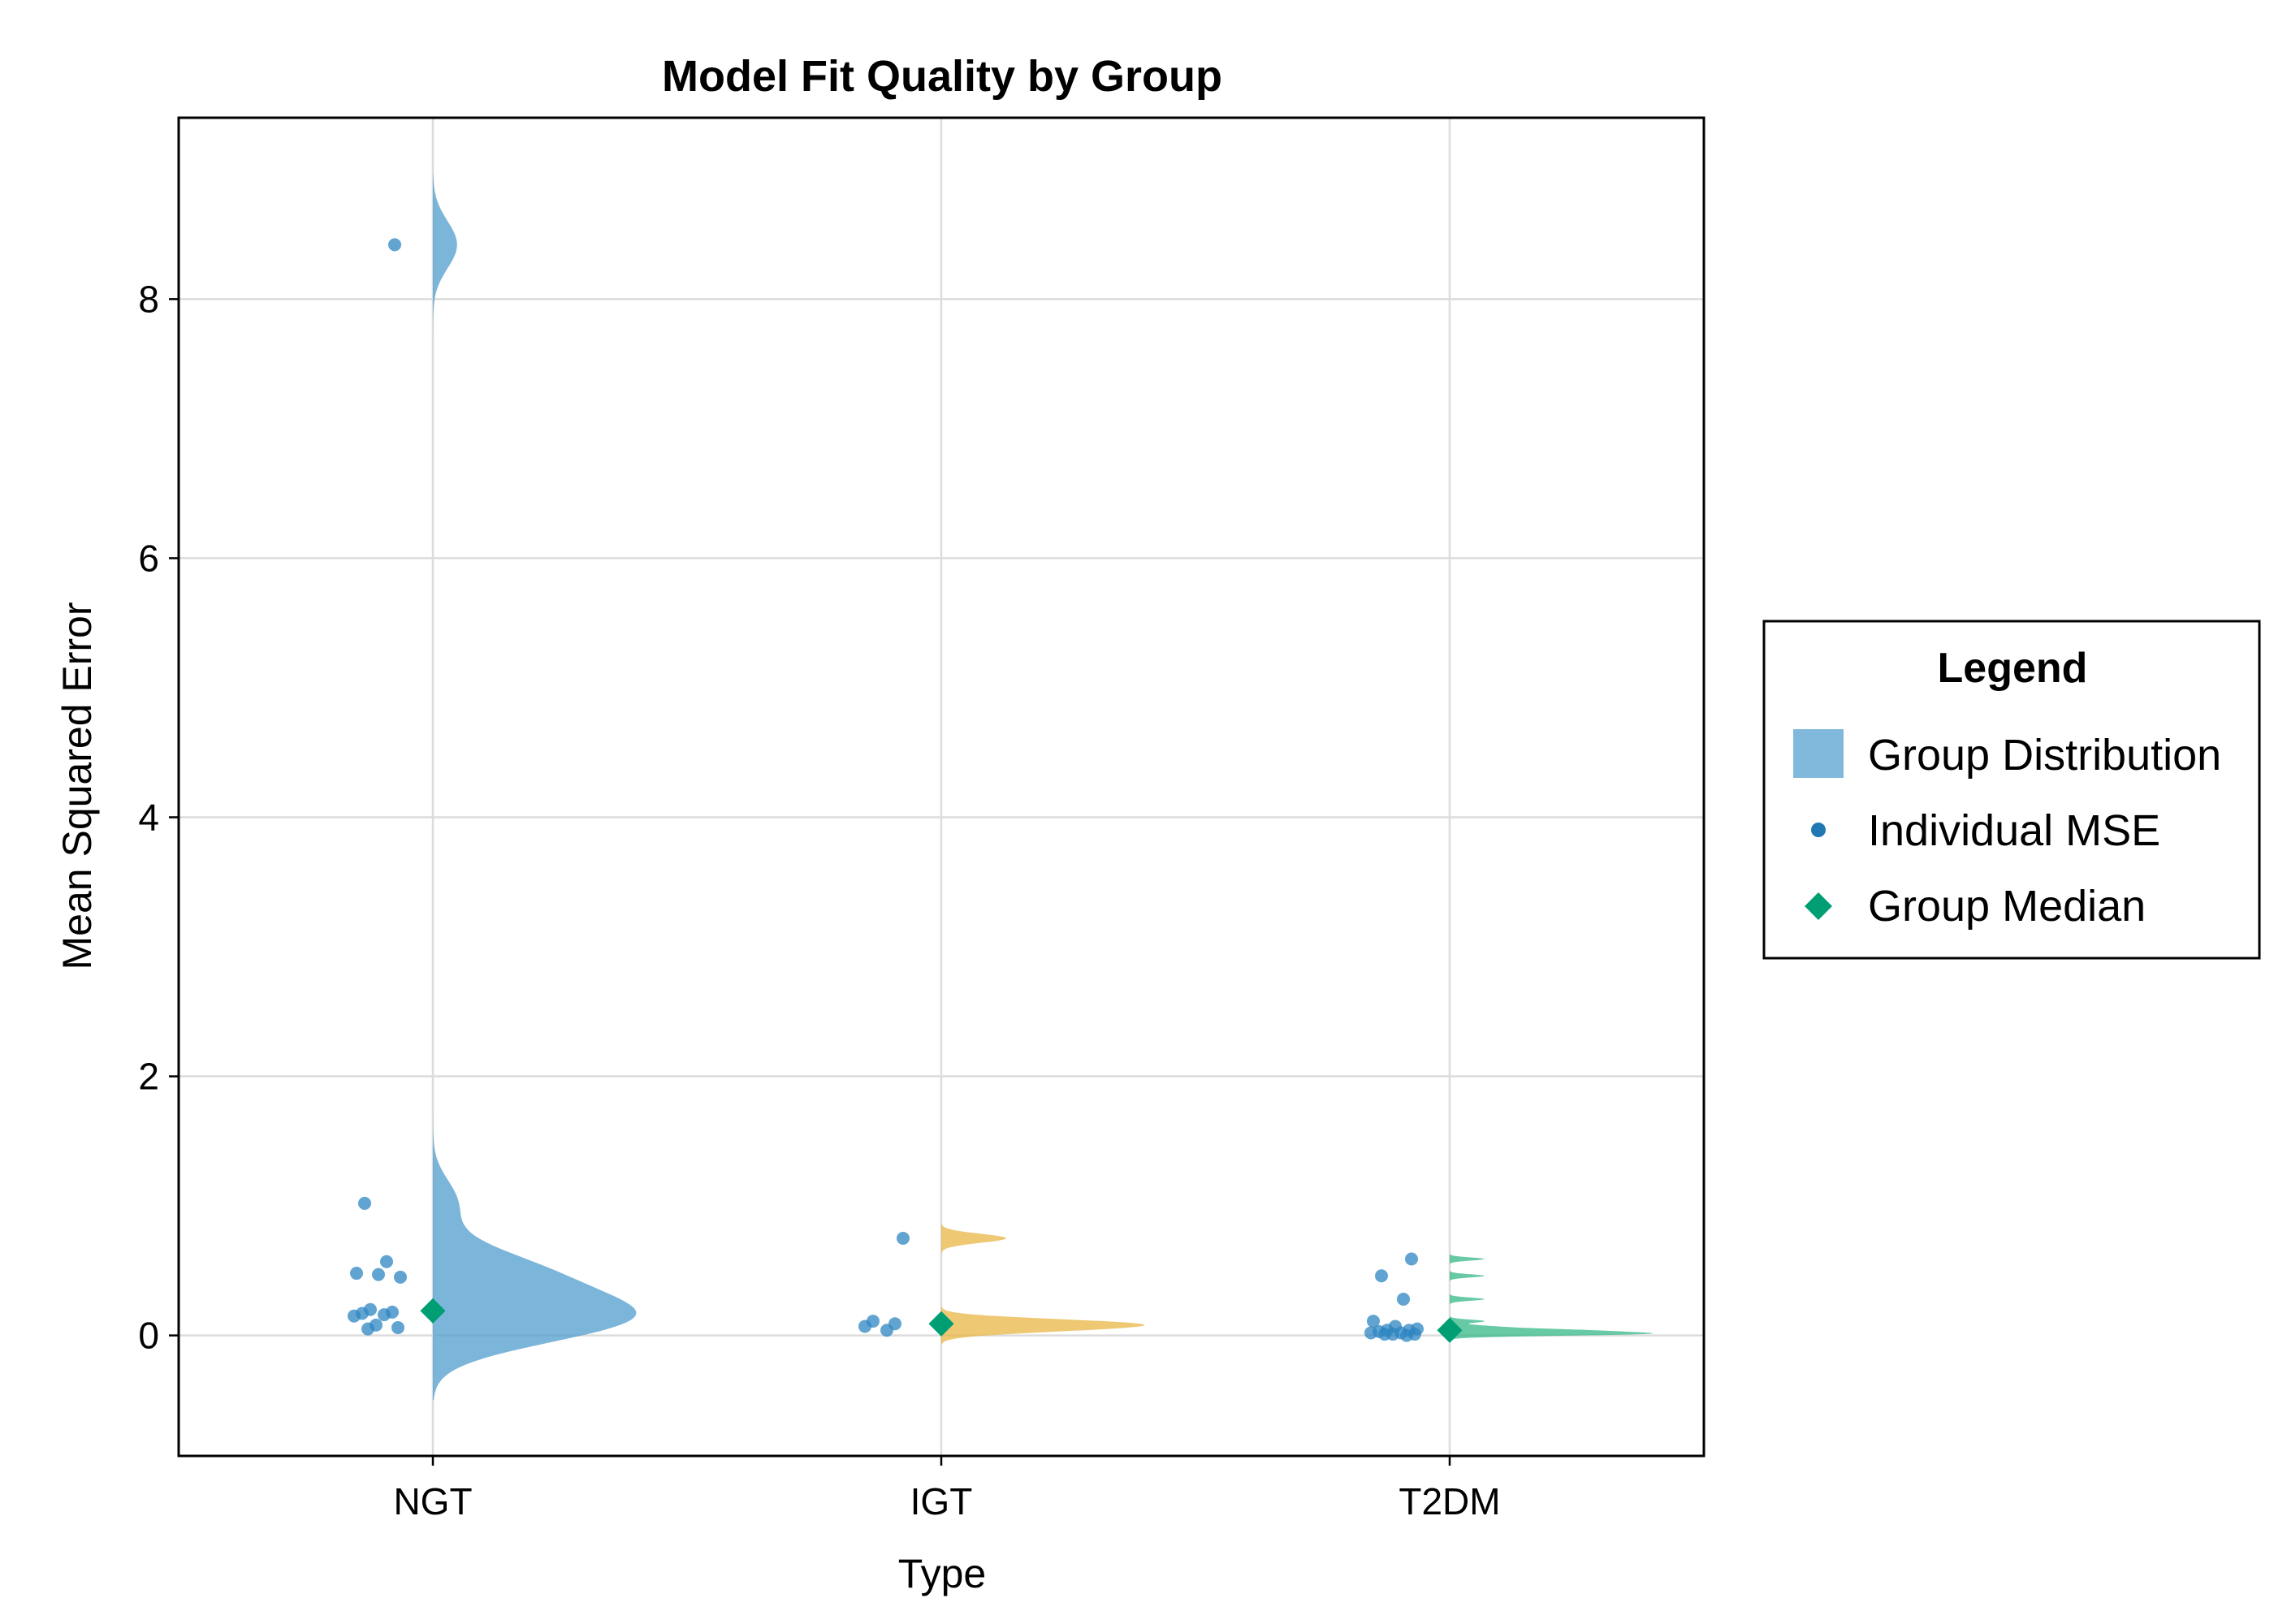  What do you see at coordinates (942, 1573) in the screenshot?
I see `x-axis-label: Type` at bounding box center [942, 1573].